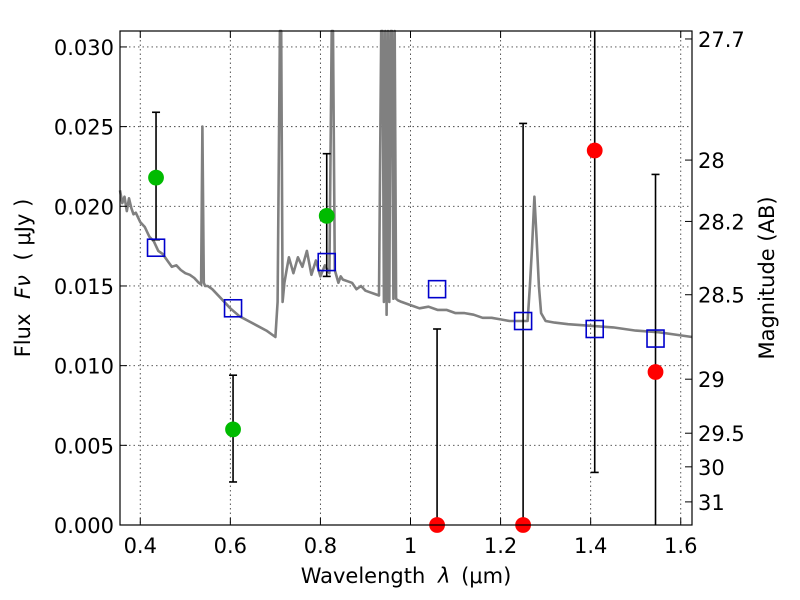 This screenshot has height=600, width=800. Describe the element at coordinates (443, 576) in the screenshot. I see `x-axis-label-symbol: λ` at that location.